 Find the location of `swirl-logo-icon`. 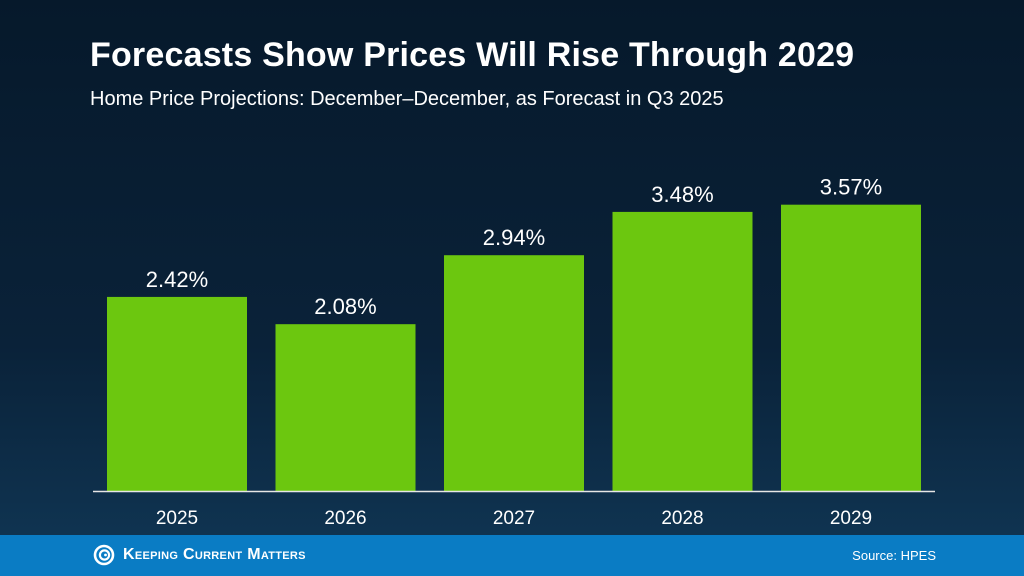

swirl-logo-icon is located at coordinates (104, 555).